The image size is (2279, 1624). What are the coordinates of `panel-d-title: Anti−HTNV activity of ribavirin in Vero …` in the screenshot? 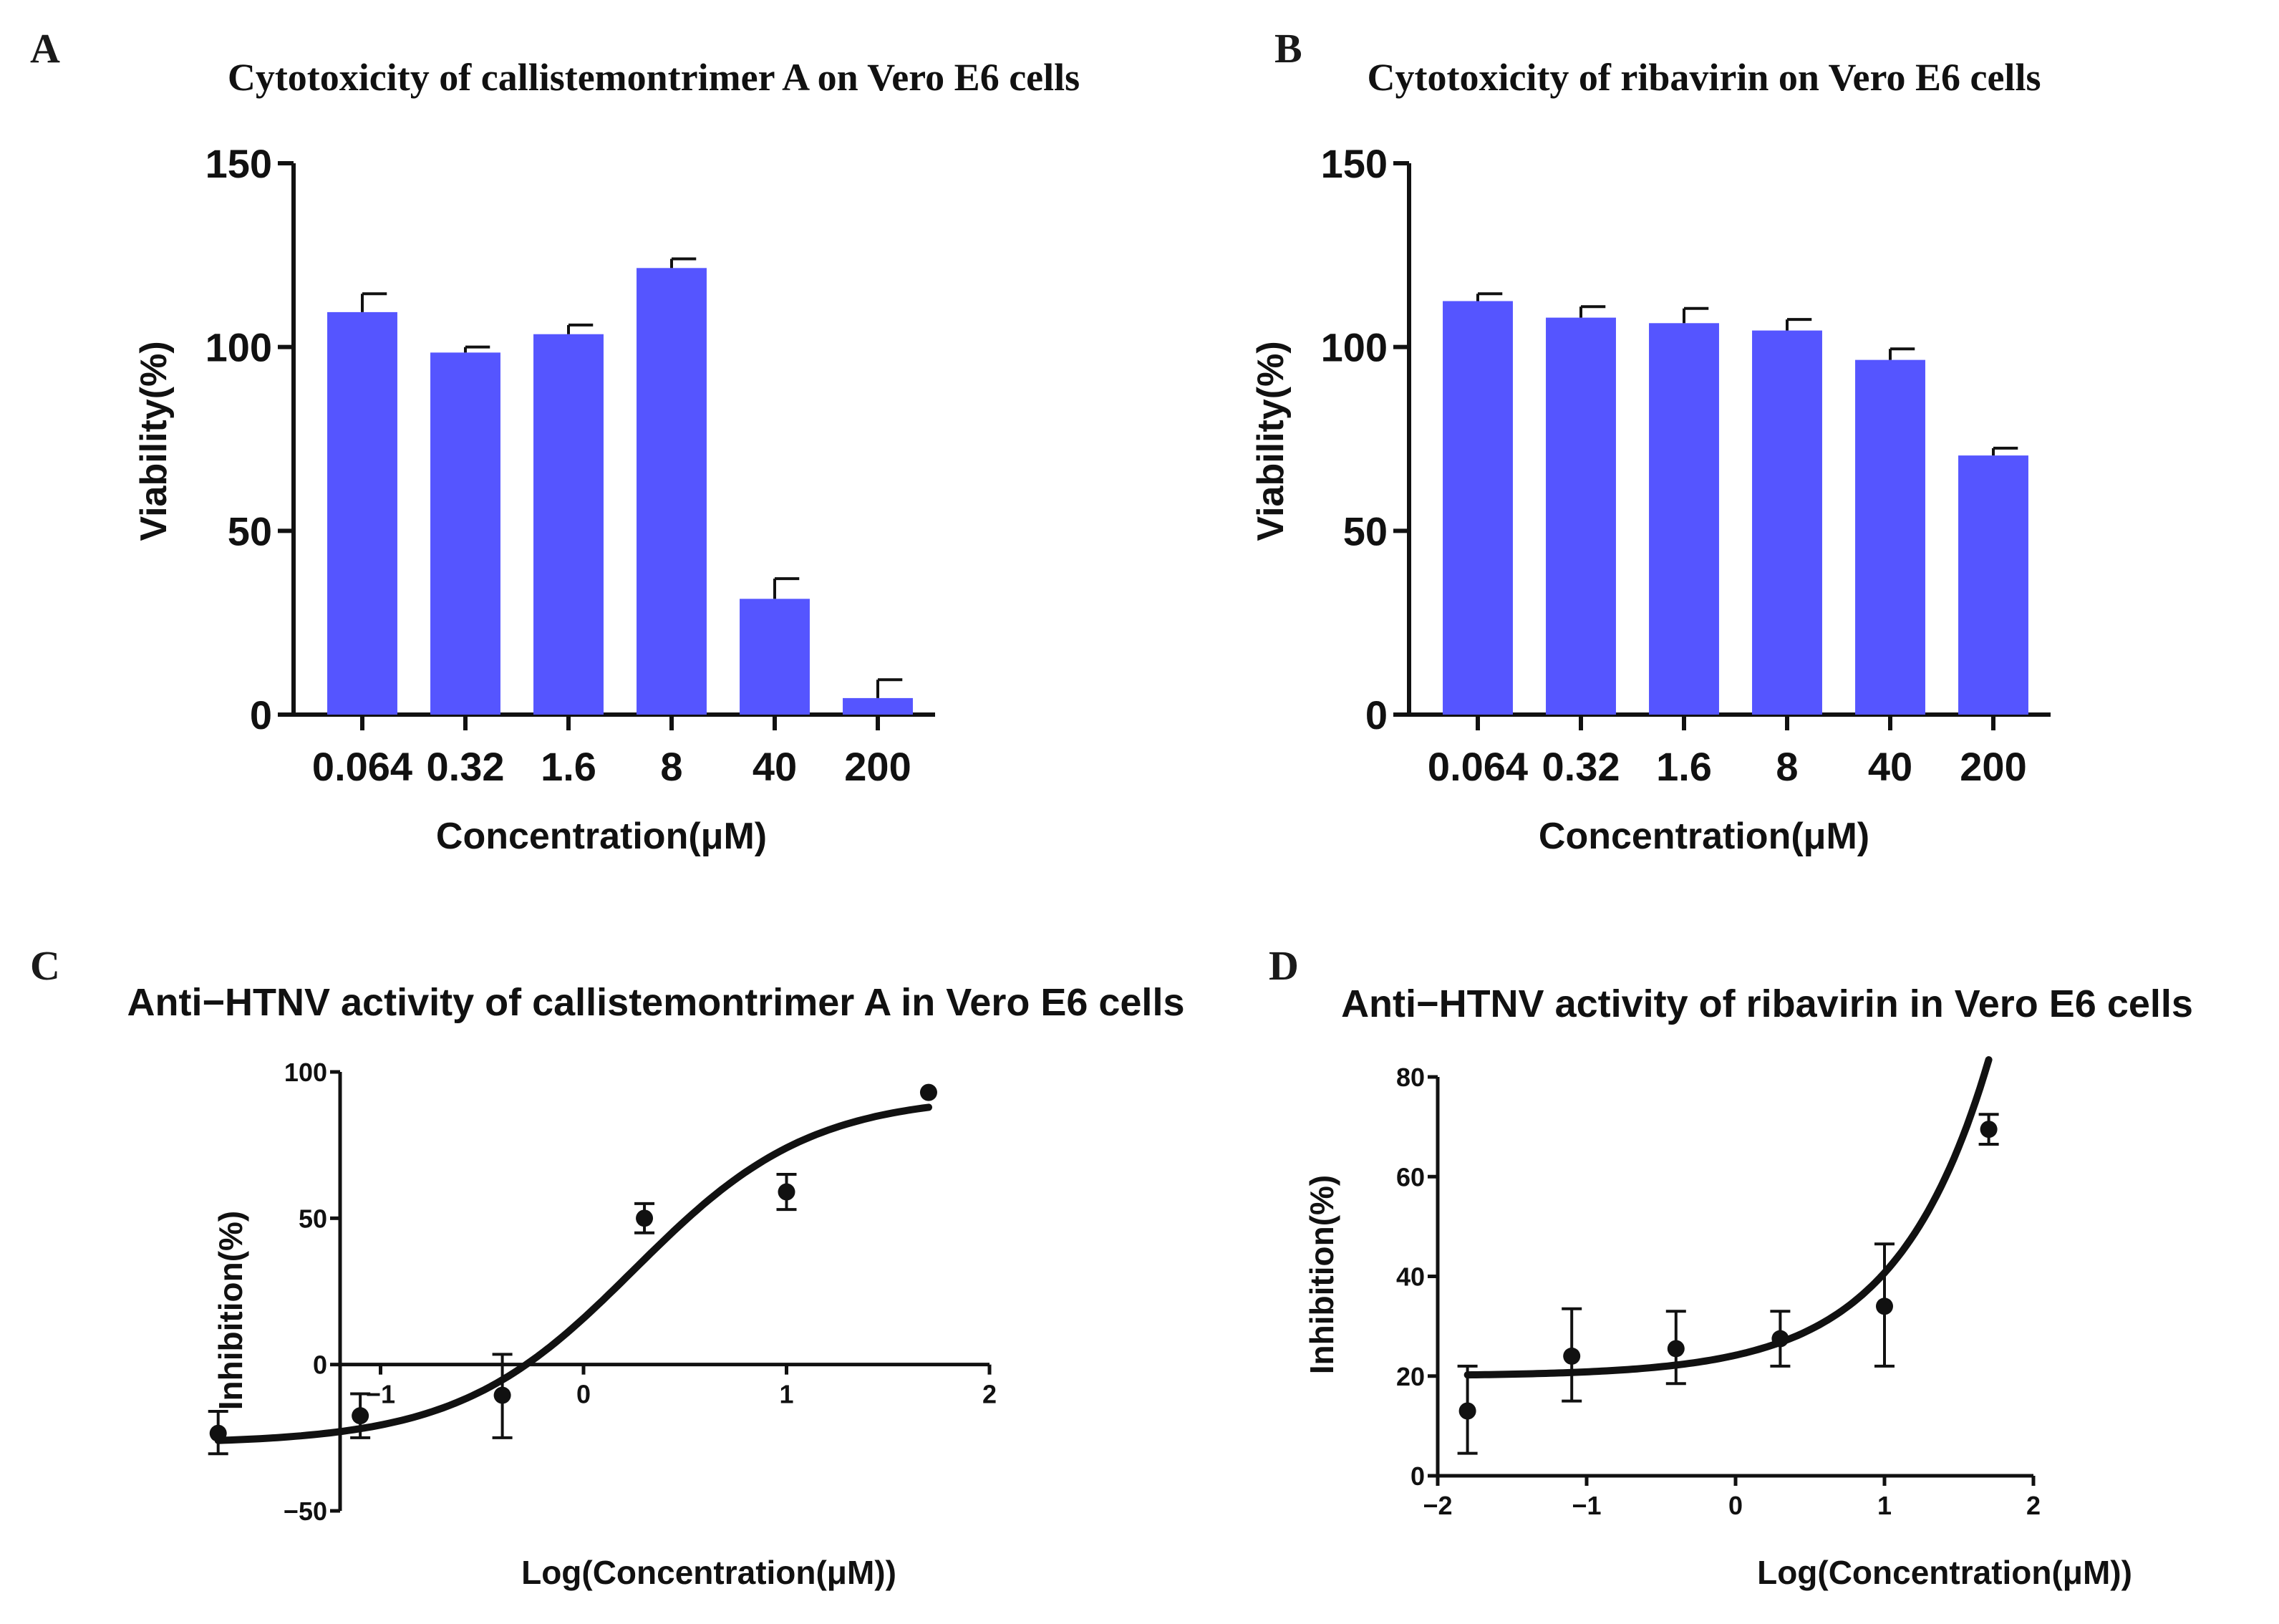 It's located at (1767, 1003).